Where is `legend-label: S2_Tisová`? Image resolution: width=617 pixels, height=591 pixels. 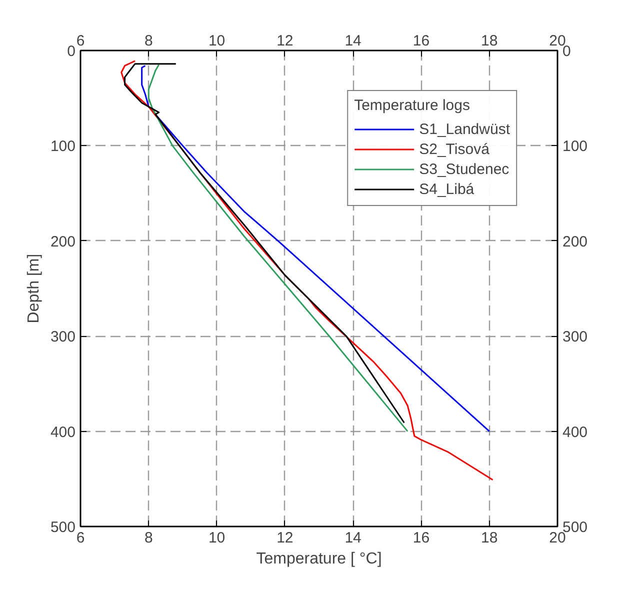
legend-label: S2_Tisová is located at coordinates (454, 149).